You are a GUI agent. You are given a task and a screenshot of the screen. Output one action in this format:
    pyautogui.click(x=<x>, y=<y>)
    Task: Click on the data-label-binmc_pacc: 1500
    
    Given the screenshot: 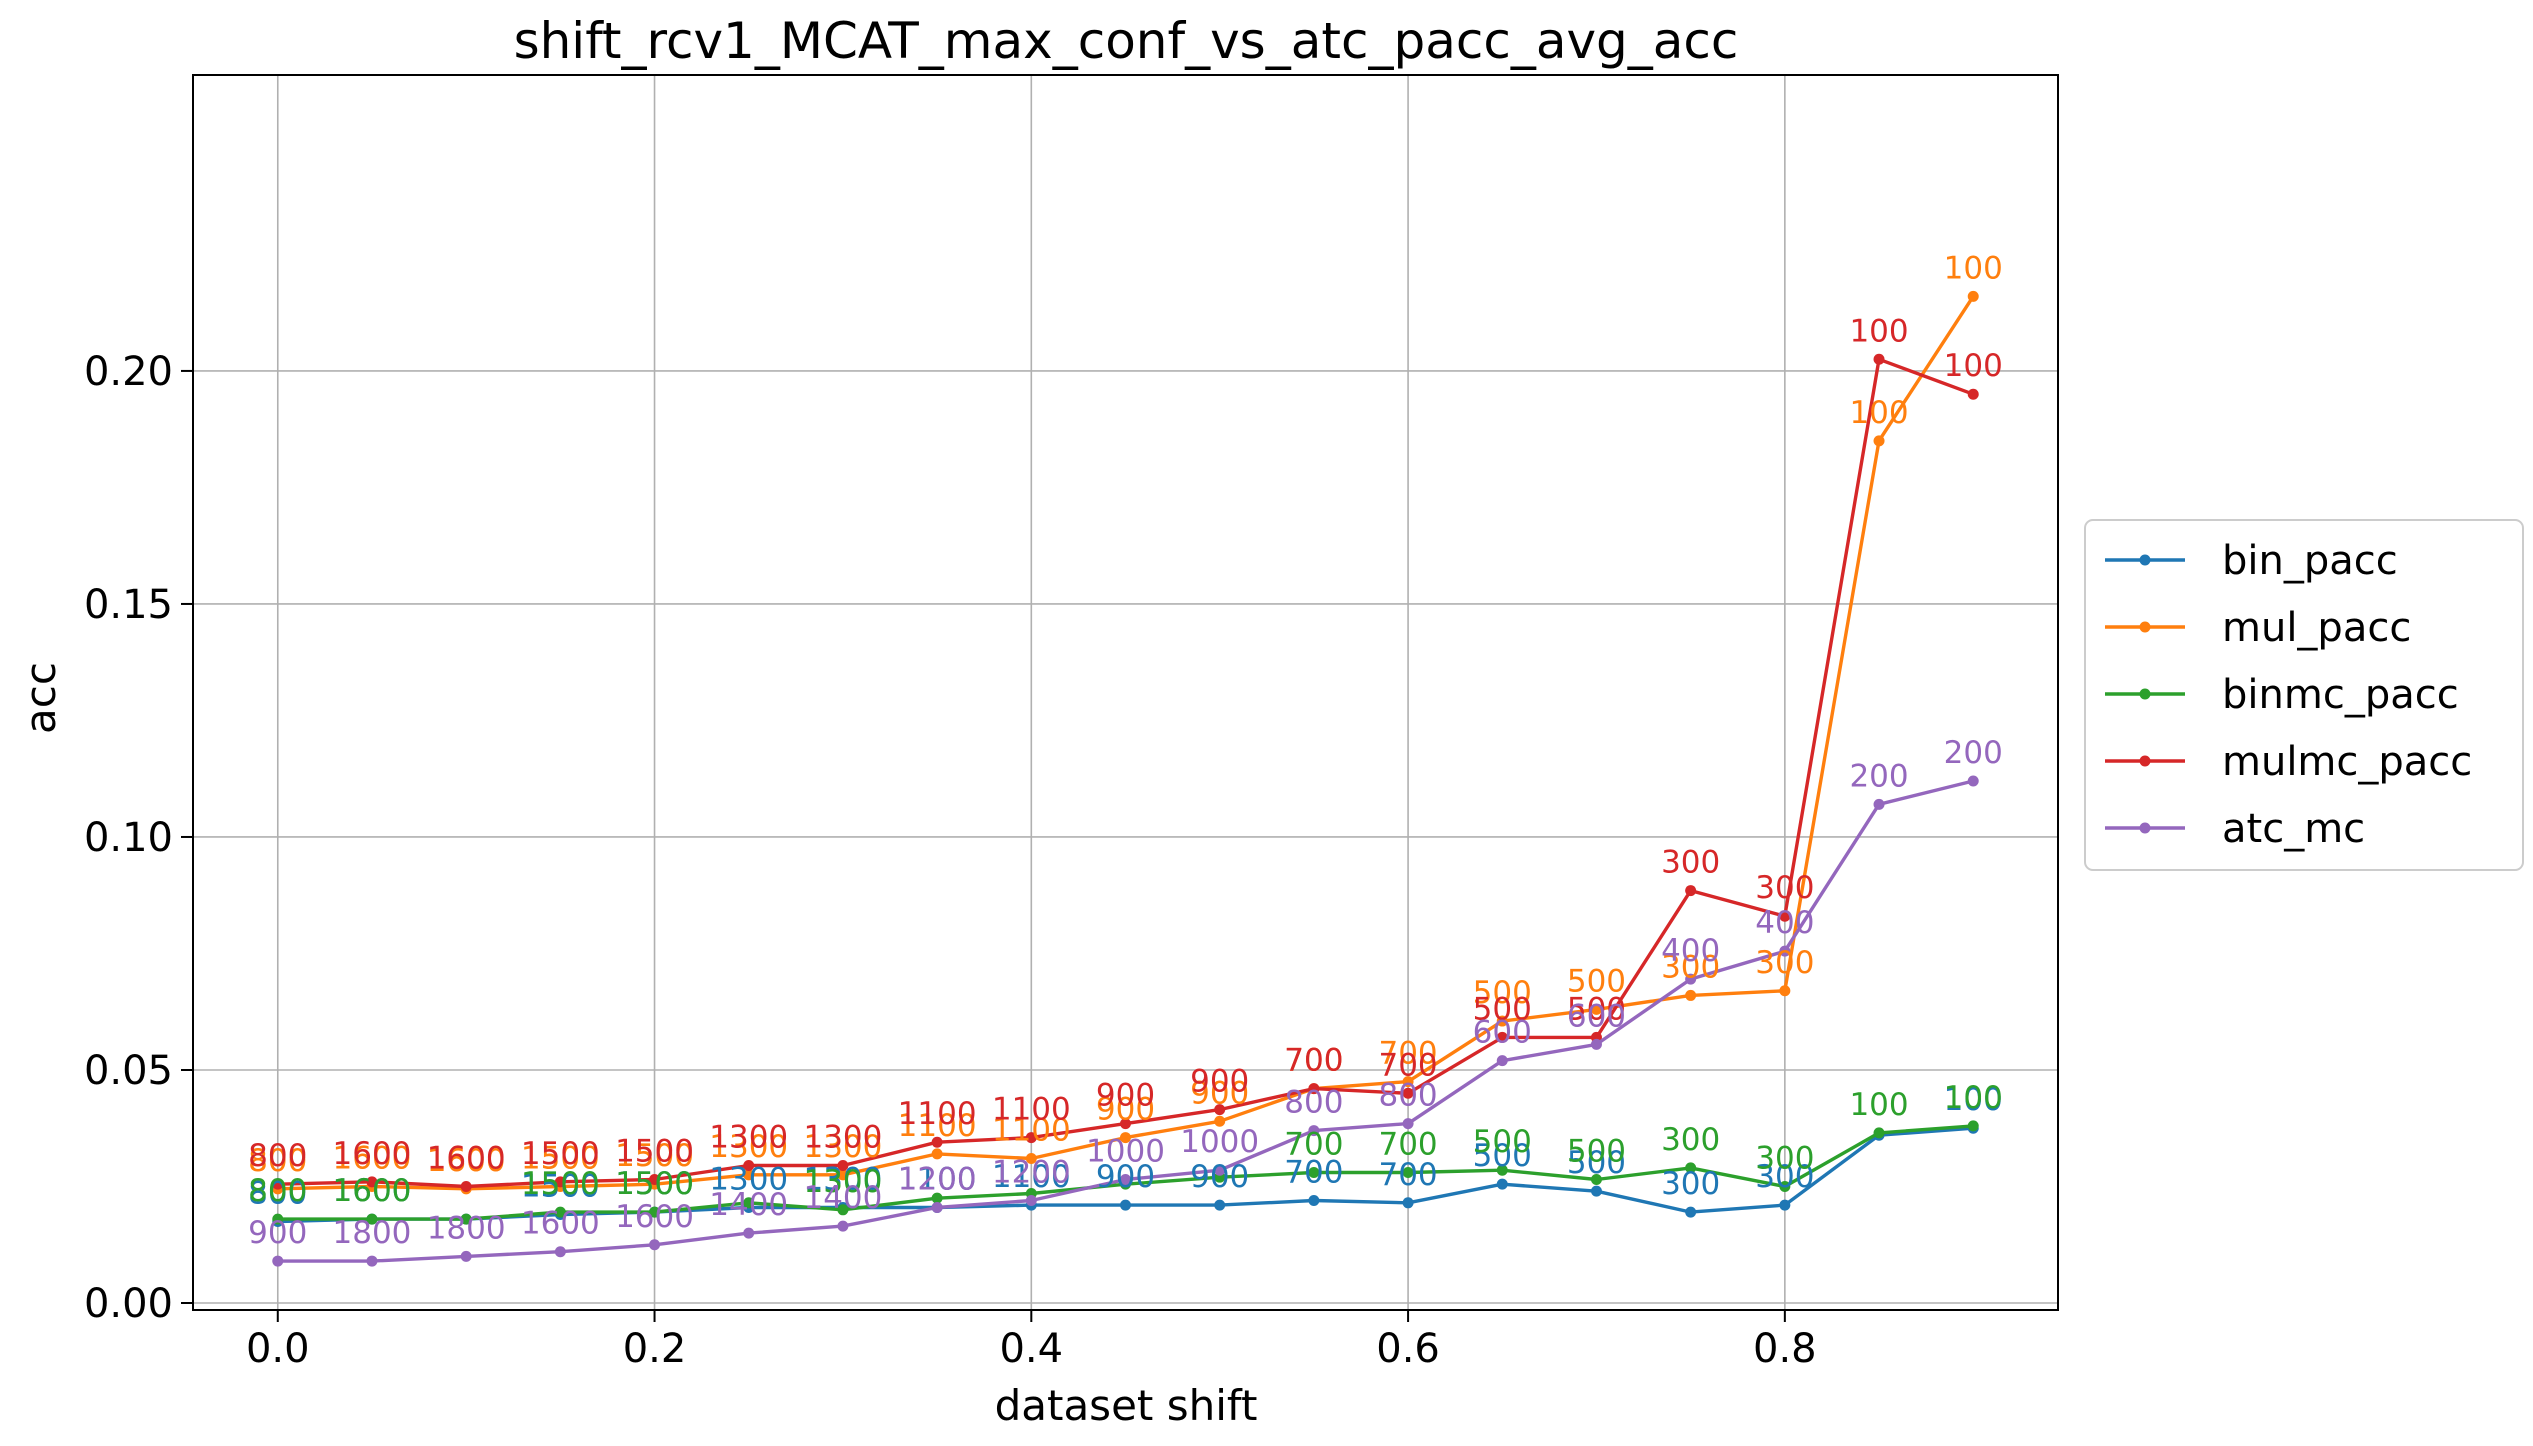 What is the action you would take?
    pyautogui.click(x=560, y=1184)
    